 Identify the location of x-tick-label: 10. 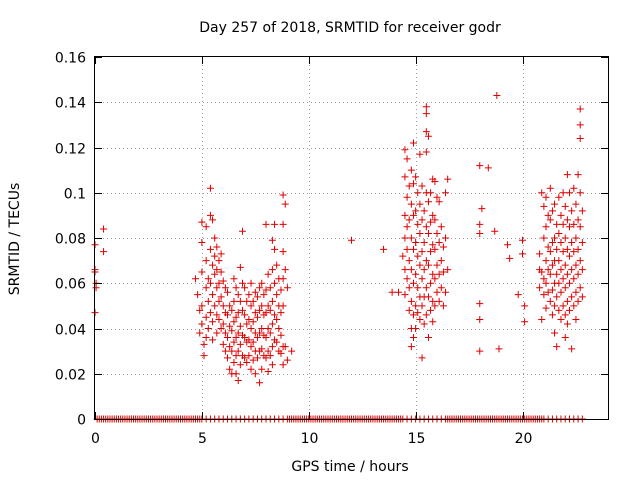
(310, 439).